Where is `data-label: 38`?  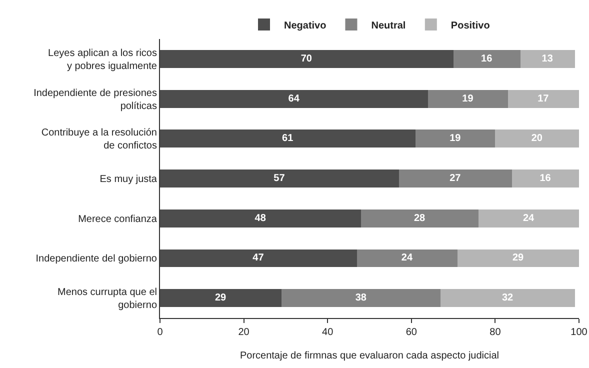
data-label: 38 is located at coordinates (361, 298).